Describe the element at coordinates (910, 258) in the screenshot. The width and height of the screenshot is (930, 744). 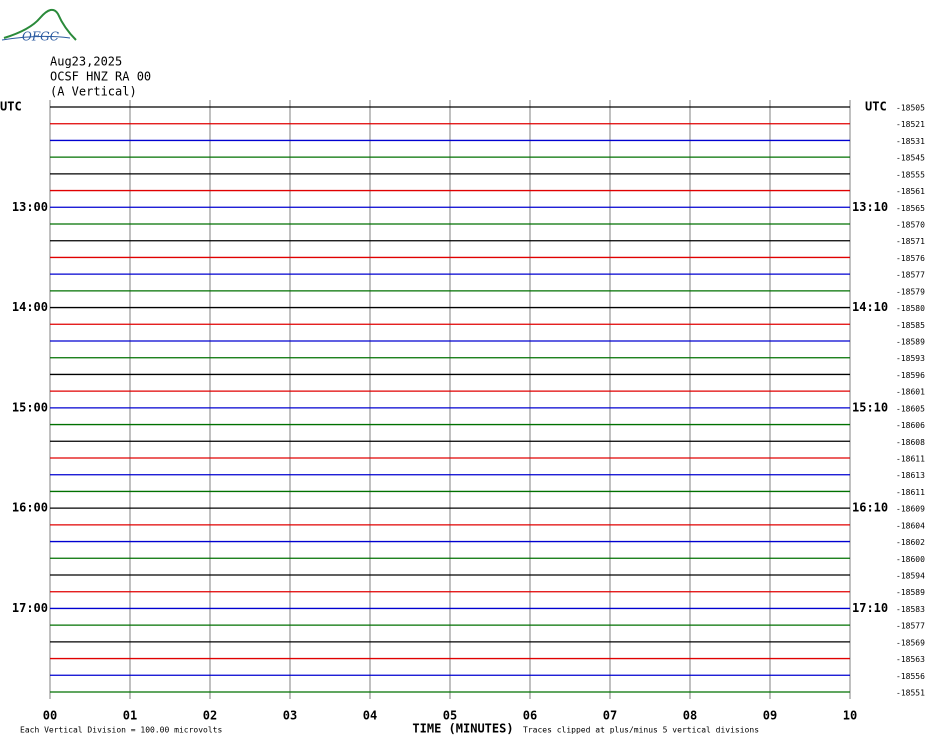
I see `trace-offset: -18576` at that location.